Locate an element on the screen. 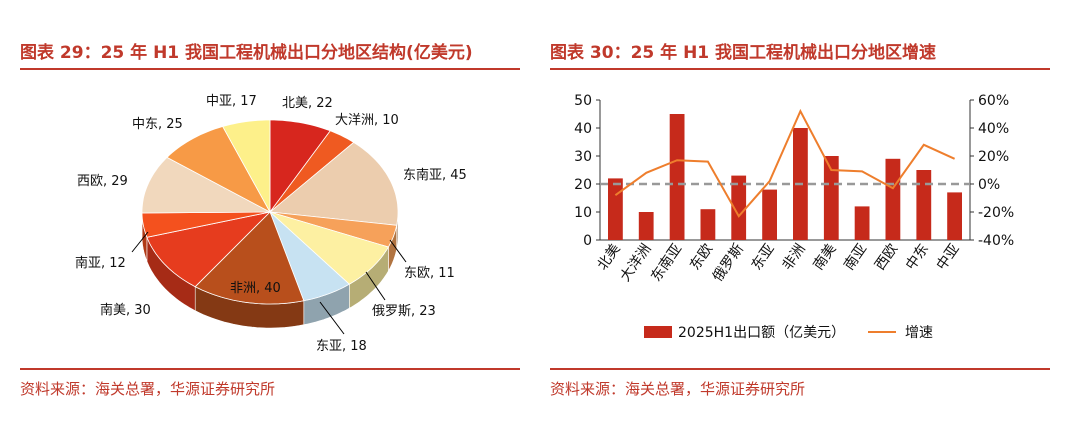 This screenshot has width=1080, height=422. pie-leader-俄罗斯 is located at coordinates (375, 286).